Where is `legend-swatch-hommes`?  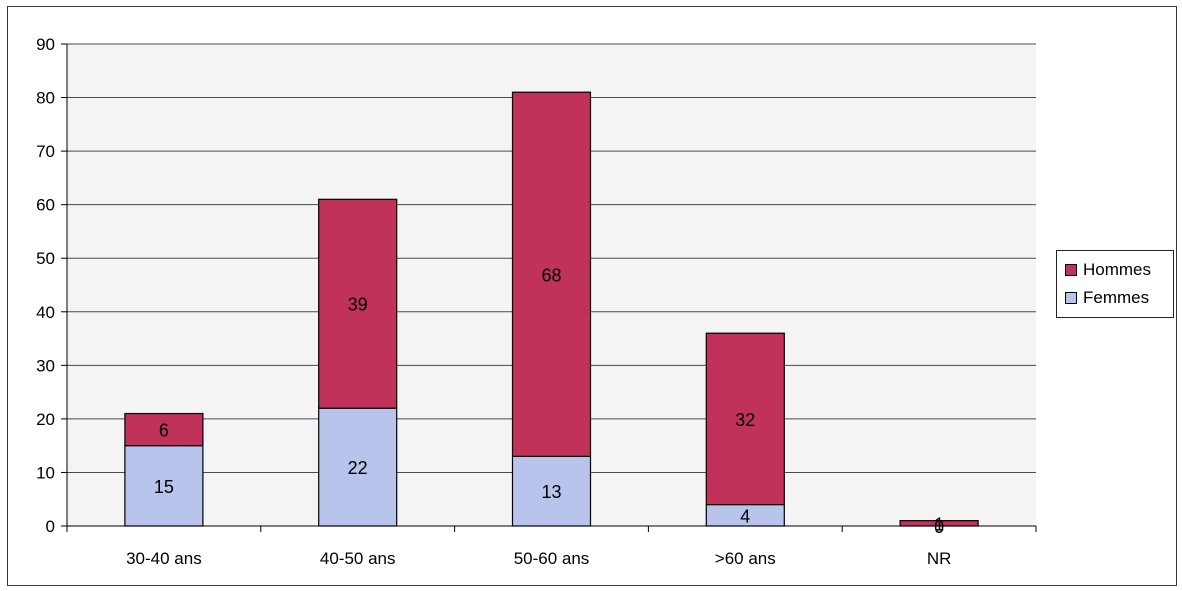 legend-swatch-hommes is located at coordinates (1071, 270).